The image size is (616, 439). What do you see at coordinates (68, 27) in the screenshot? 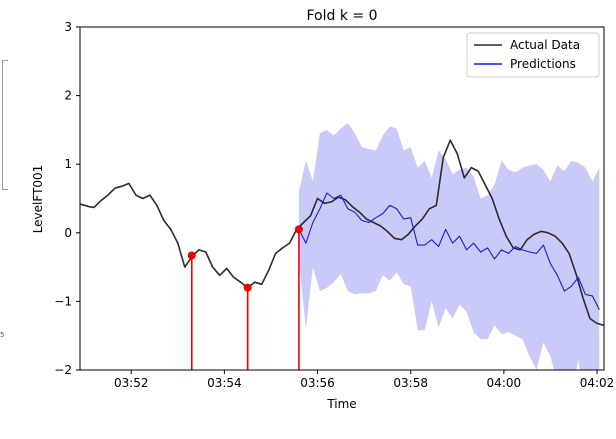
I see `y-tick-label: 3` at bounding box center [68, 27].